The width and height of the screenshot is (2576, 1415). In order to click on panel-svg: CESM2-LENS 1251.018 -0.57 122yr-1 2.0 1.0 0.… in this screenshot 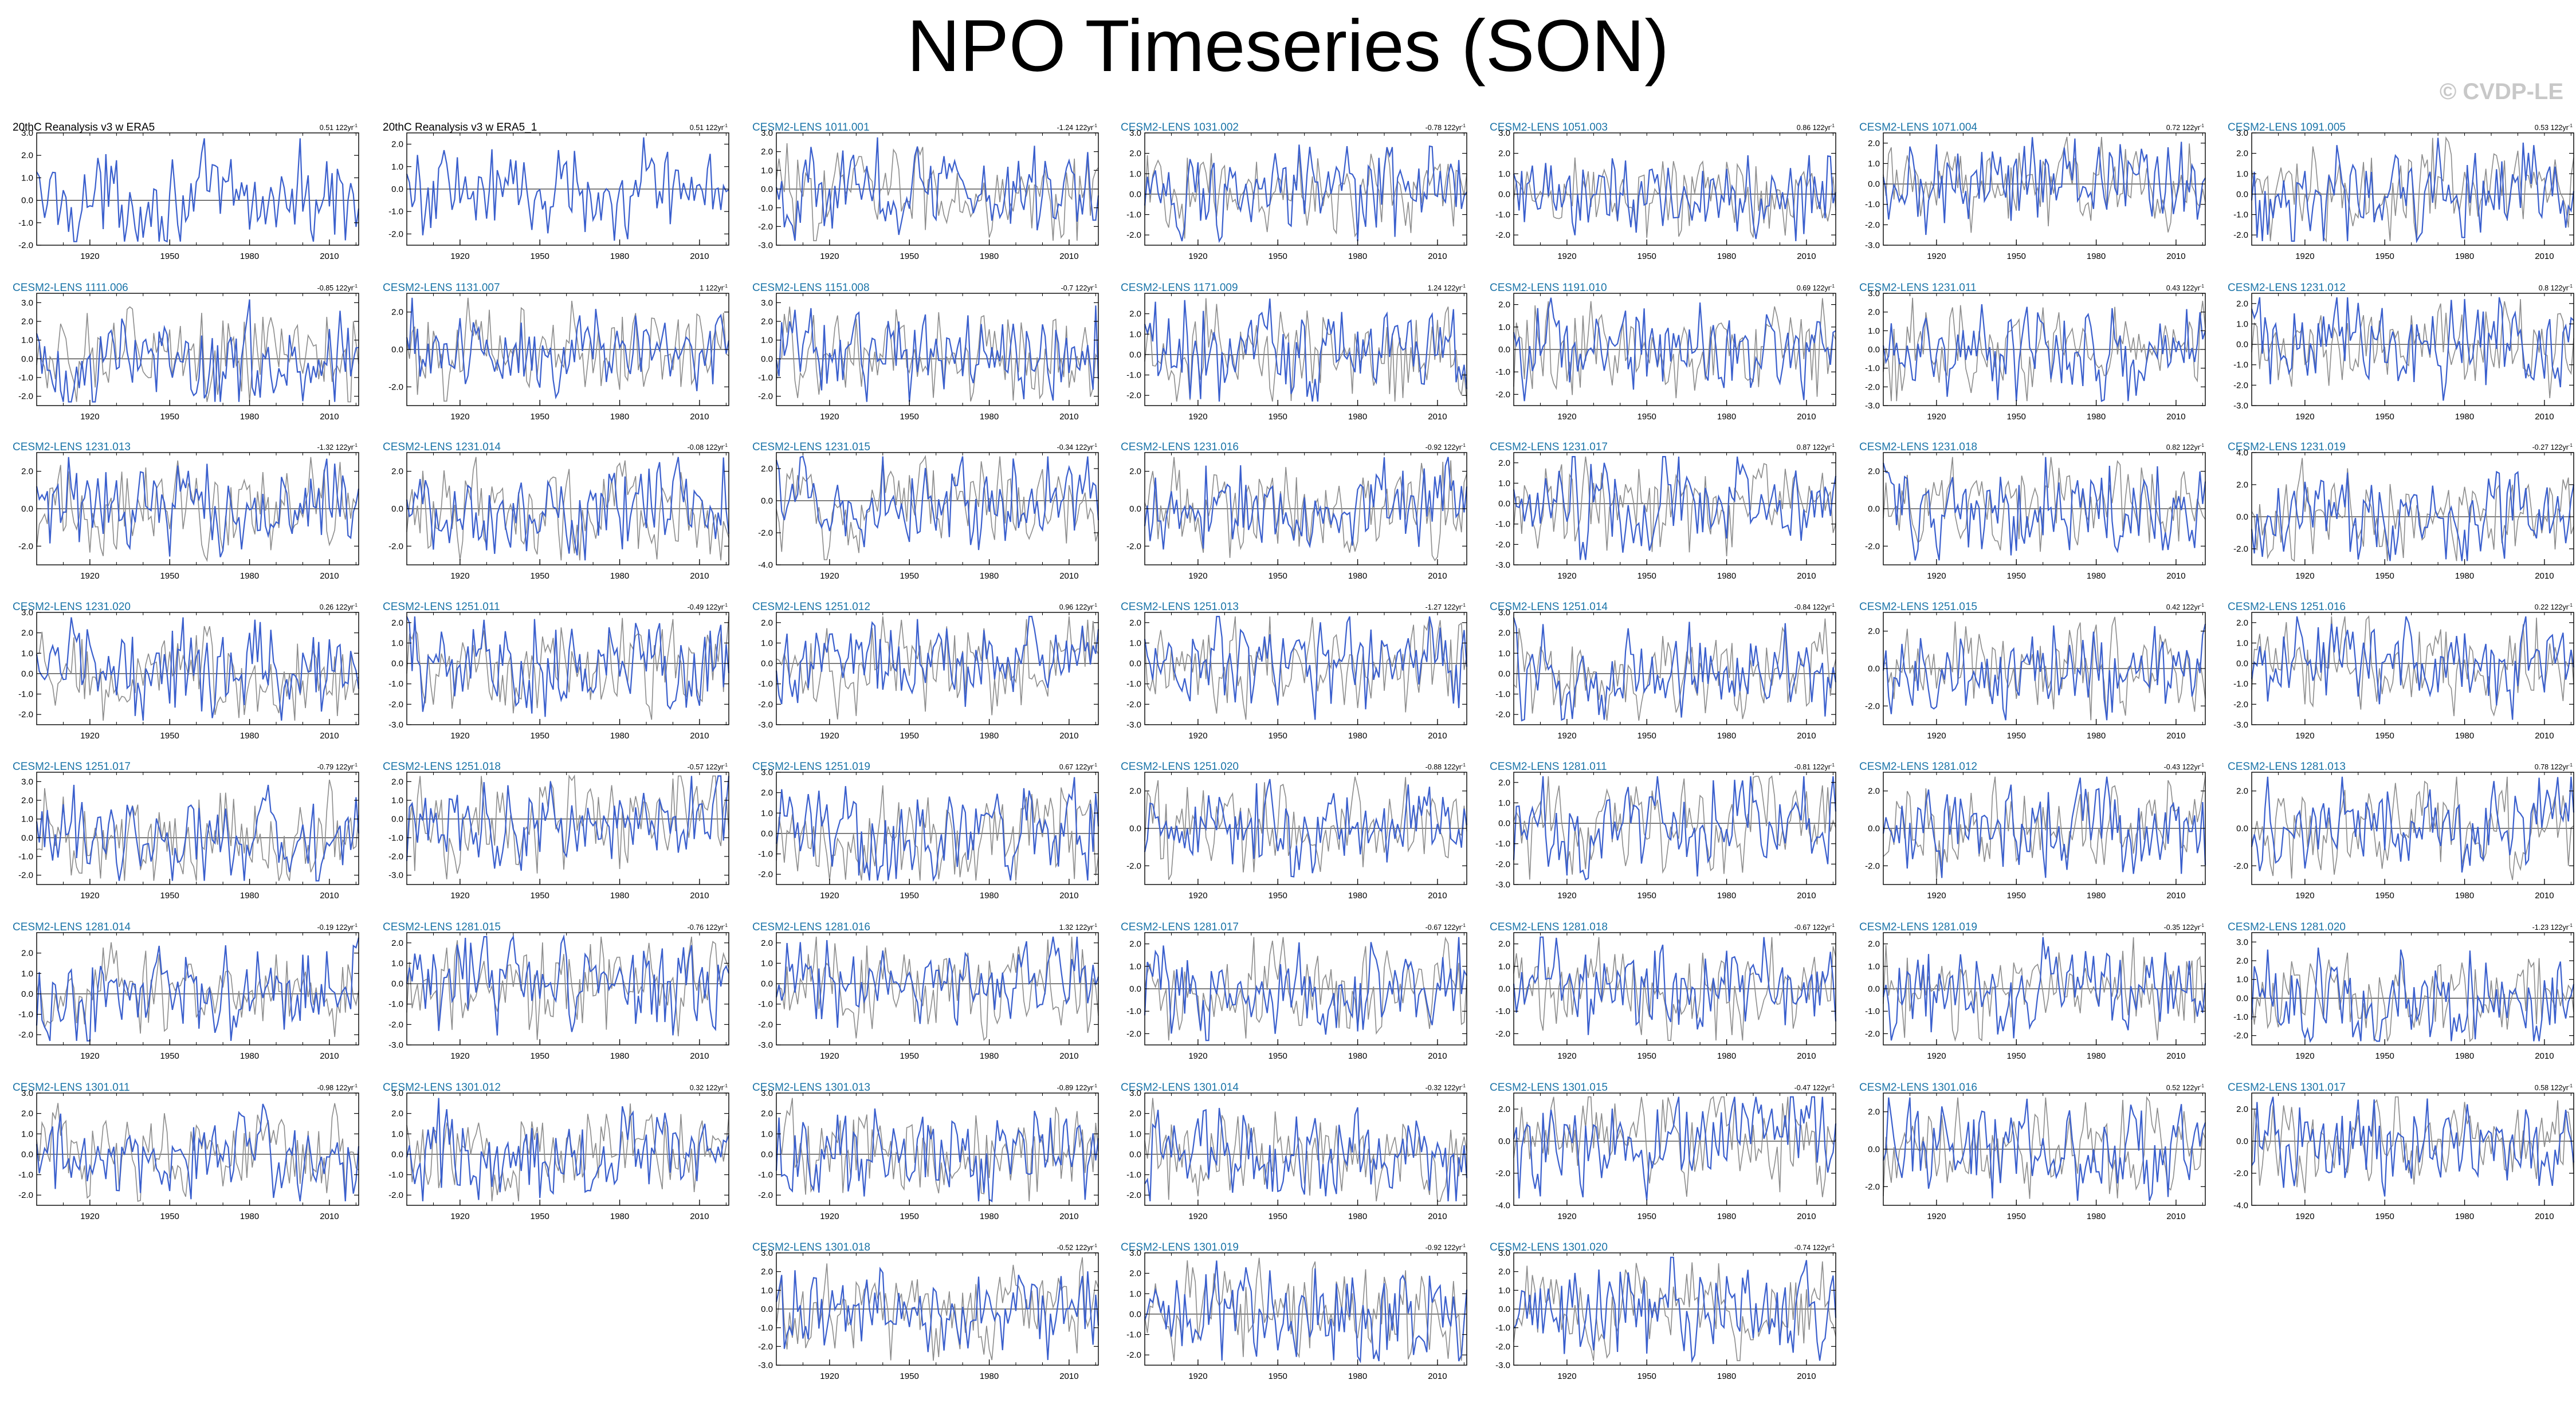, I will do `click(557, 831)`.